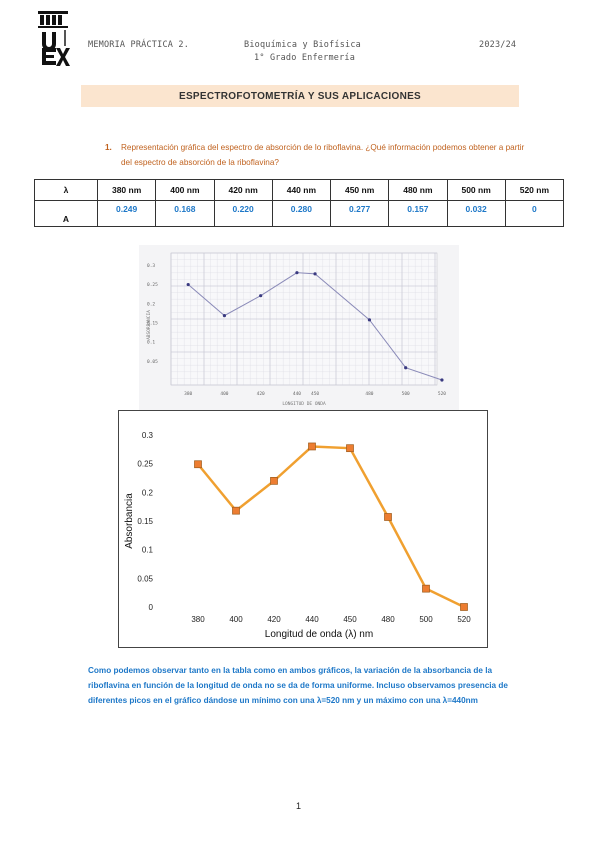 The width and height of the screenshot is (599, 848). Describe the element at coordinates (185, 213) in the screenshot. I see `table-cell: 0.168` at that location.